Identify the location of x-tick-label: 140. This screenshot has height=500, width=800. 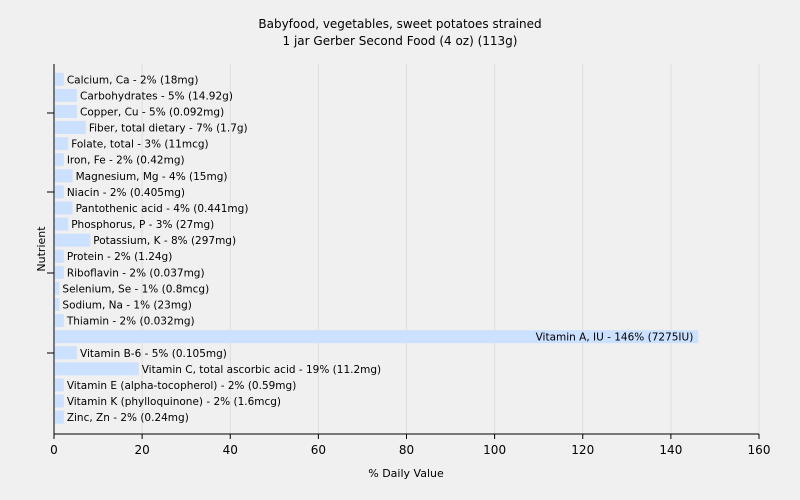
(670, 450).